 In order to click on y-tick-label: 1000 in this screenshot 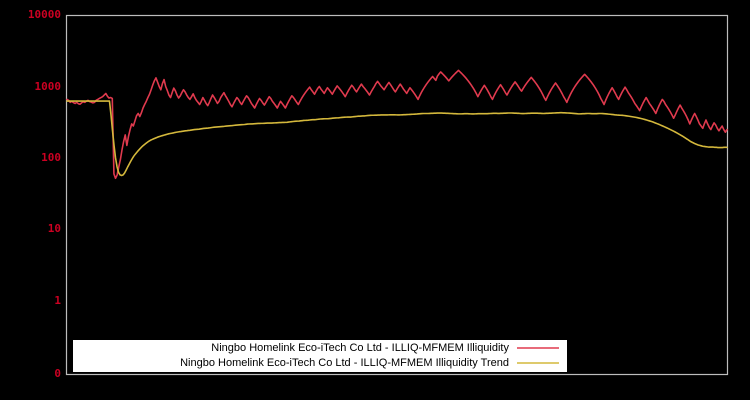, I will do `click(48, 86)`.